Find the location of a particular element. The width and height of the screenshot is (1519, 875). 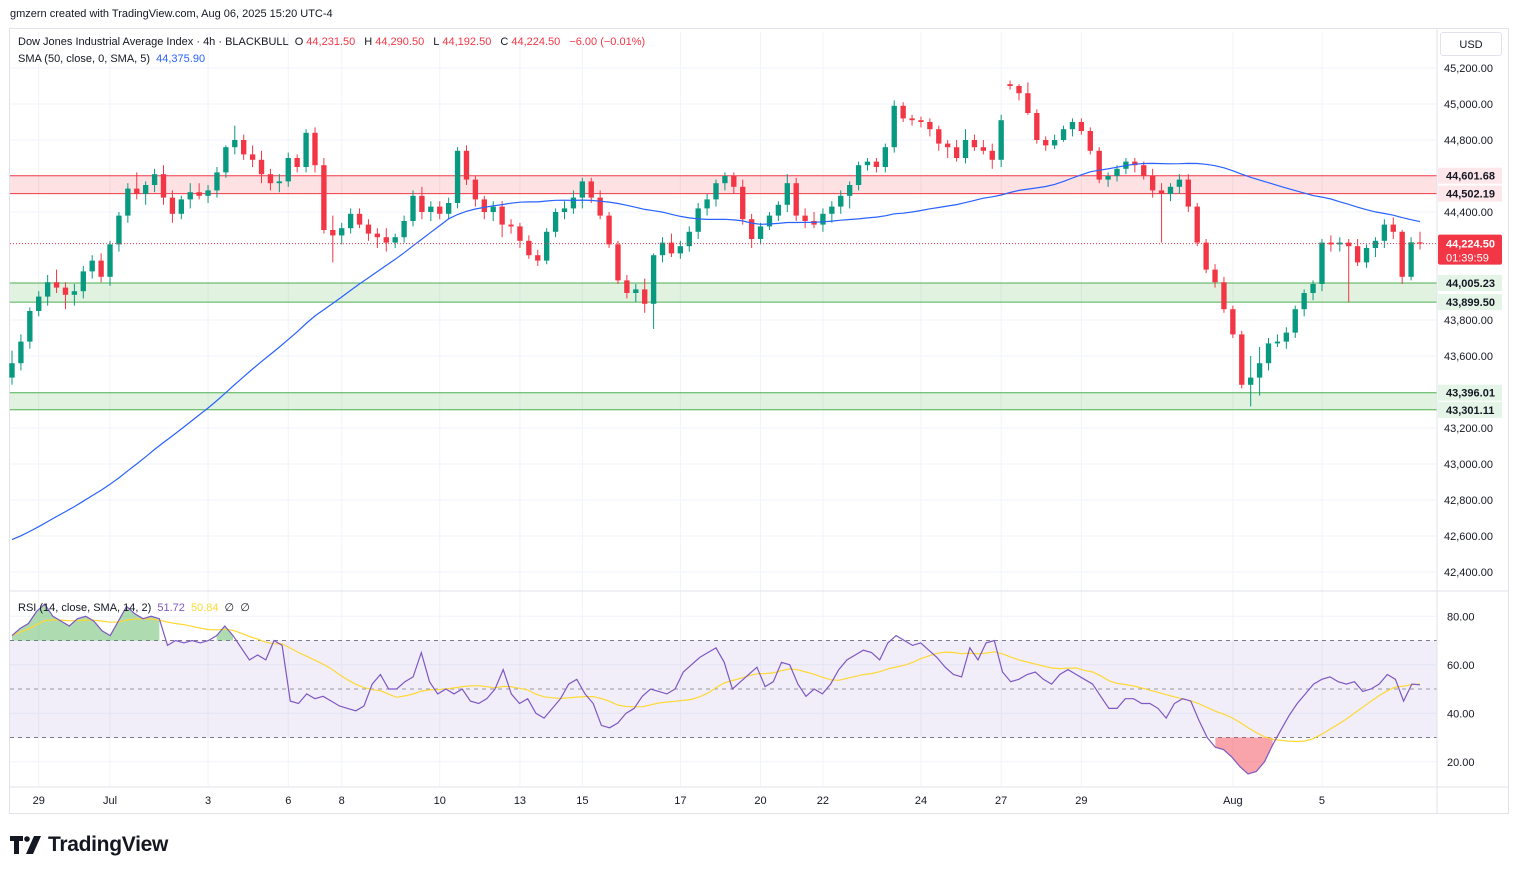

price-tick-label: 42,800.00 is located at coordinates (1468, 501).